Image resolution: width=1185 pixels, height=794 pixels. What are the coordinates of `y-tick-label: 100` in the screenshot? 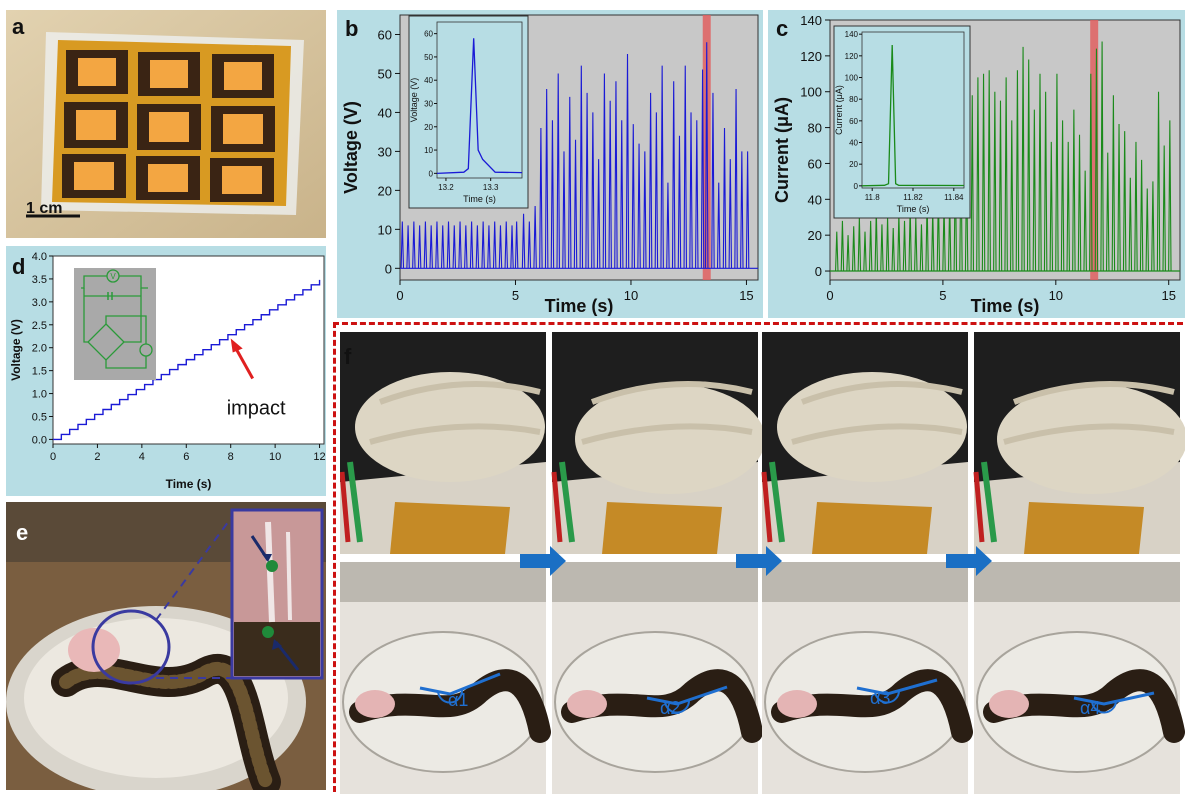 It's located at (811, 92).